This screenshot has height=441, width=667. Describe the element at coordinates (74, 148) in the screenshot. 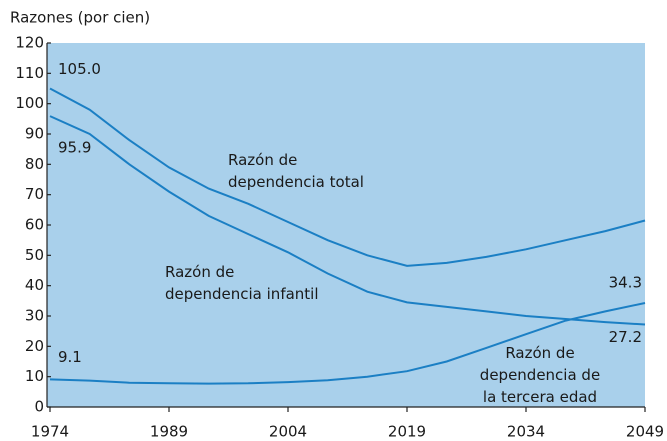

I see `value-label: 95.9` at that location.